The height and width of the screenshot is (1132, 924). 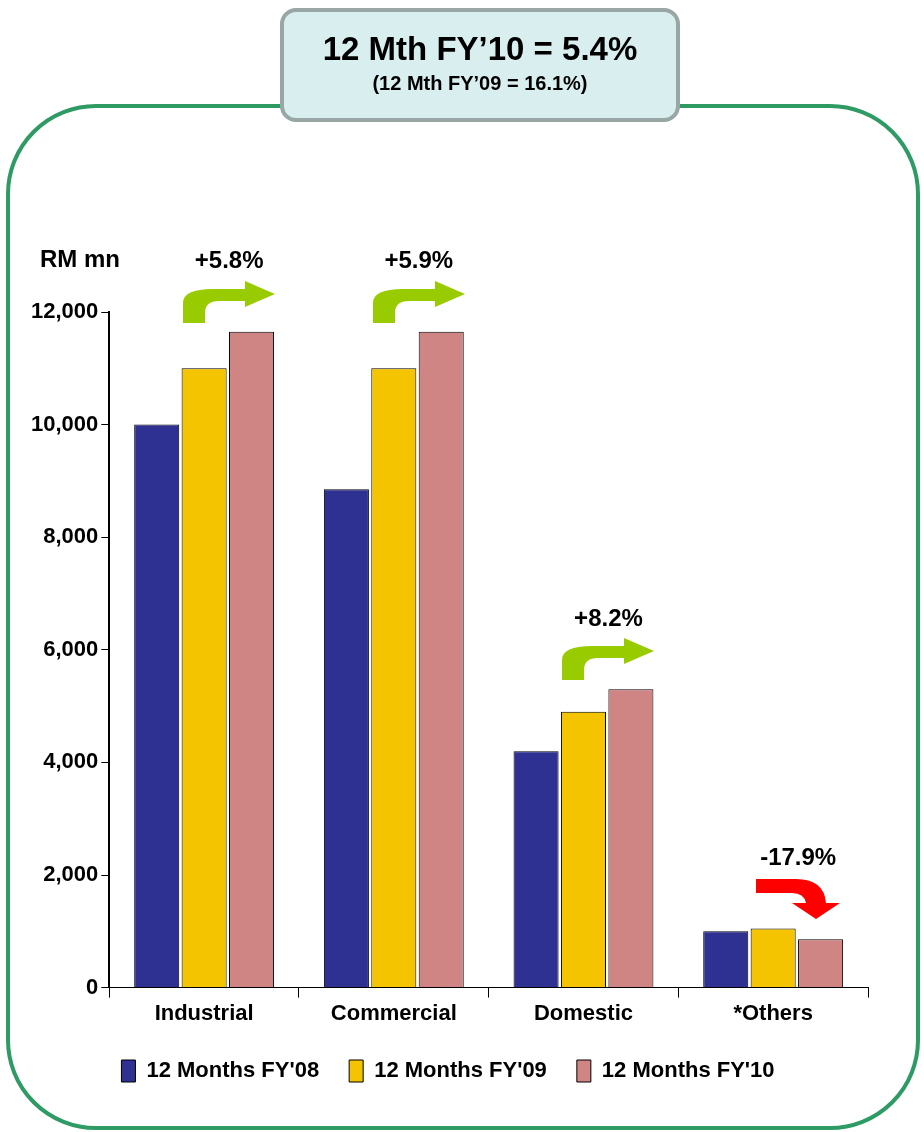 What do you see at coordinates (393, 1012) in the screenshot?
I see `x-tick-label: Commercial` at bounding box center [393, 1012].